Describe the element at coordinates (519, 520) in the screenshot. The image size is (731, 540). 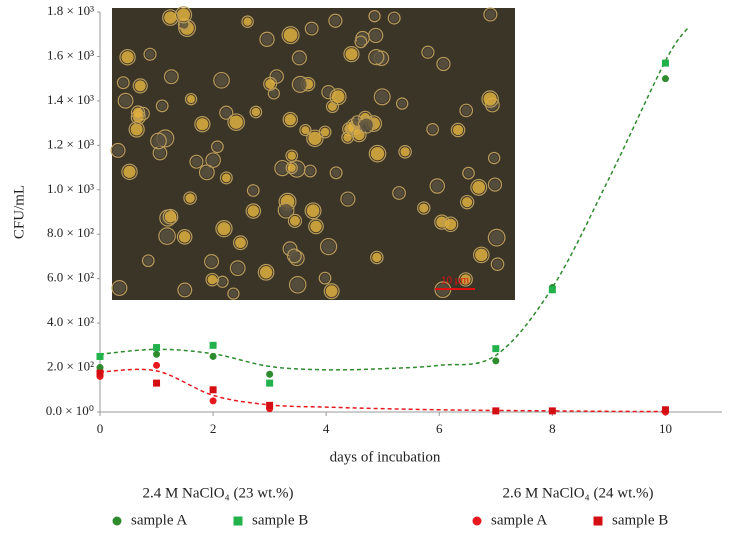
I see `legend-label: sample A` at that location.